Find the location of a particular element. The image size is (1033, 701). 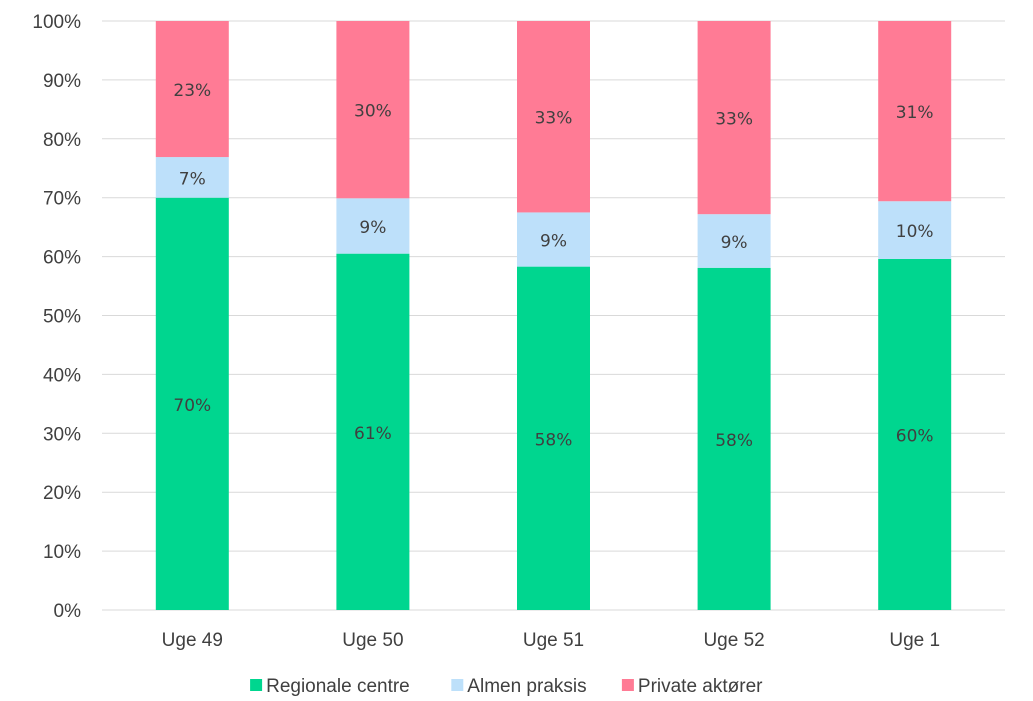

legend-label: Private aktører is located at coordinates (700, 686).